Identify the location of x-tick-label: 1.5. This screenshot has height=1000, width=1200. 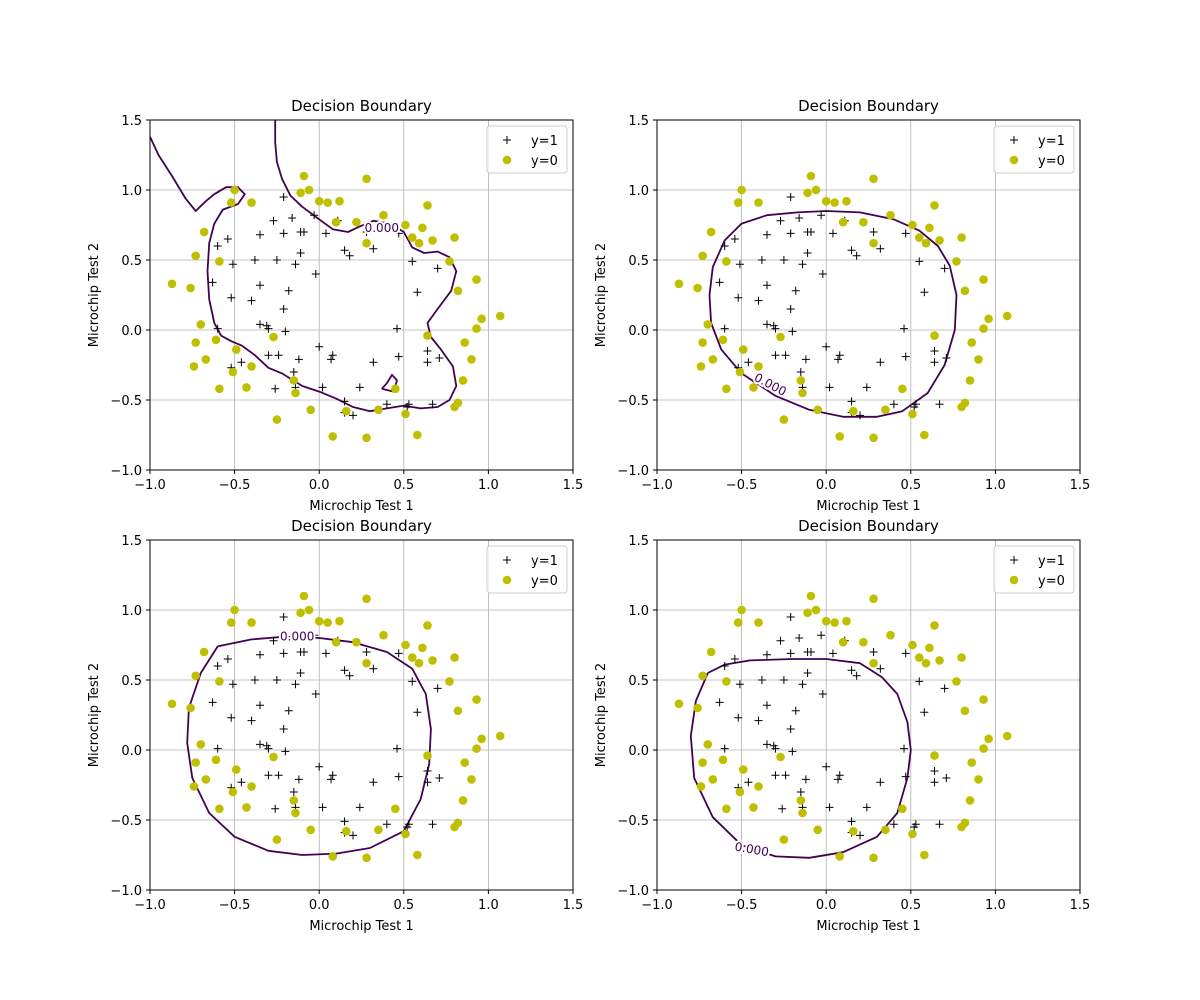
(573, 485).